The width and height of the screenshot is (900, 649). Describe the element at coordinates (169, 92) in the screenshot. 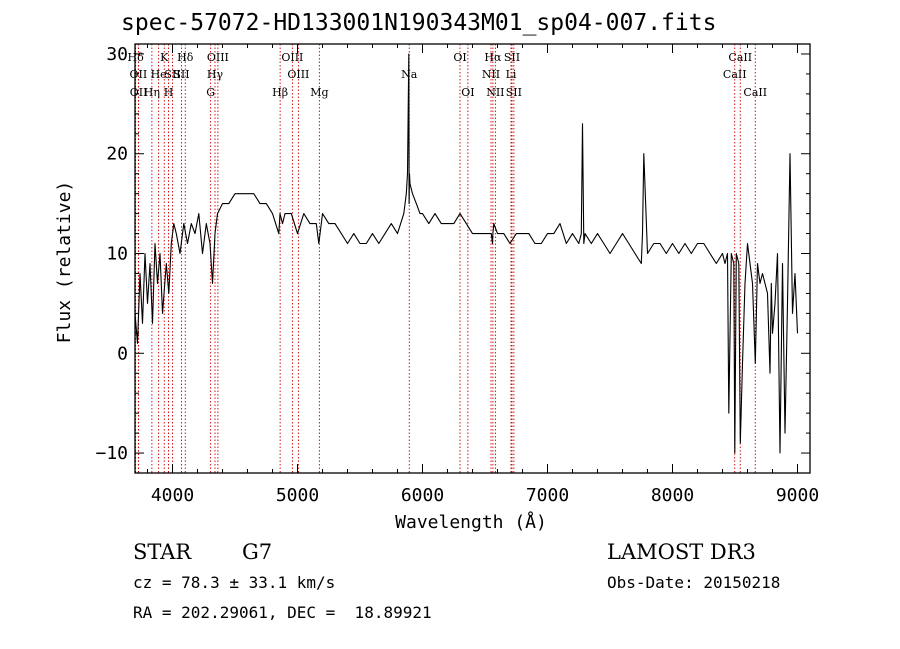

I see `spectral-line-label: H` at that location.